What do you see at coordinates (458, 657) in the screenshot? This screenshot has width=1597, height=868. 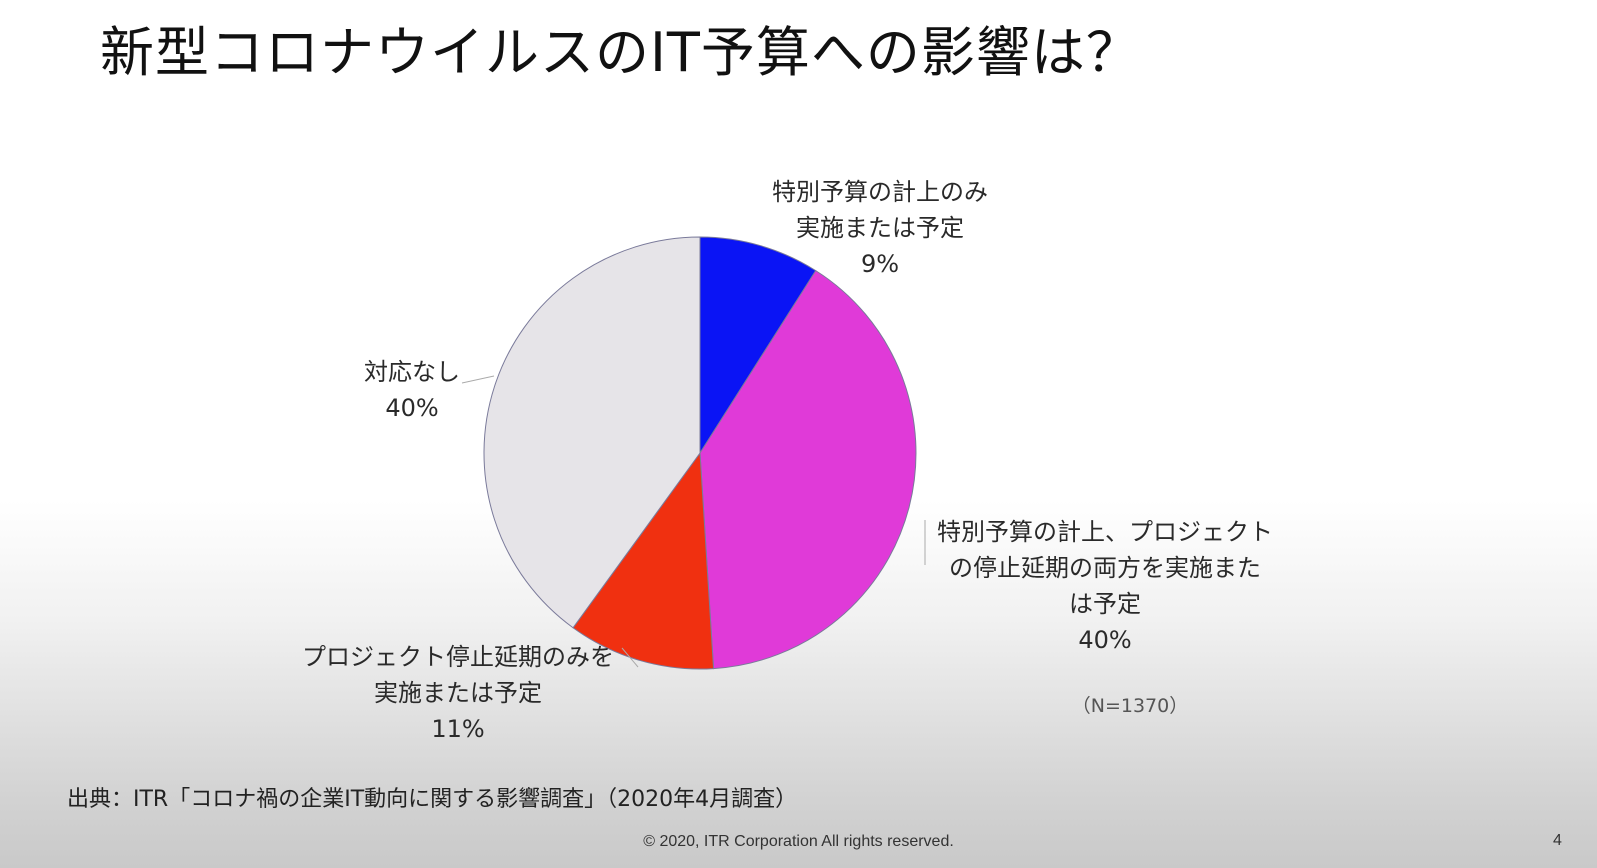 I see `slice-category-label-3: プロジェクト停止延期のみを` at bounding box center [458, 657].